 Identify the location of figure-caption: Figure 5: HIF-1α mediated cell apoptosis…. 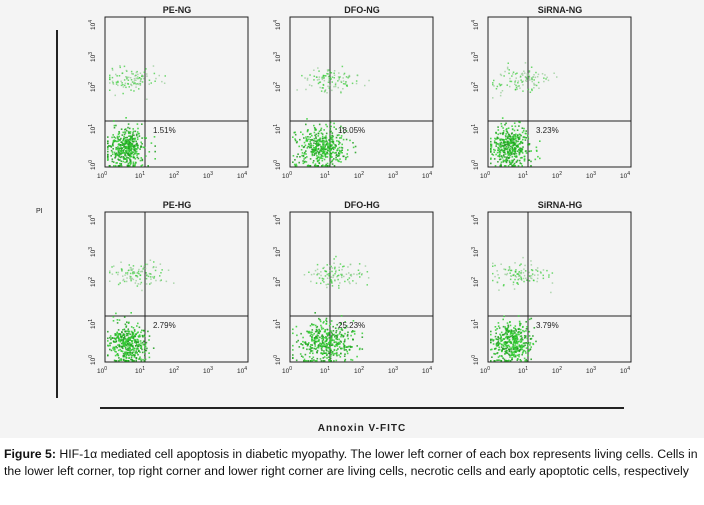
(352, 463).